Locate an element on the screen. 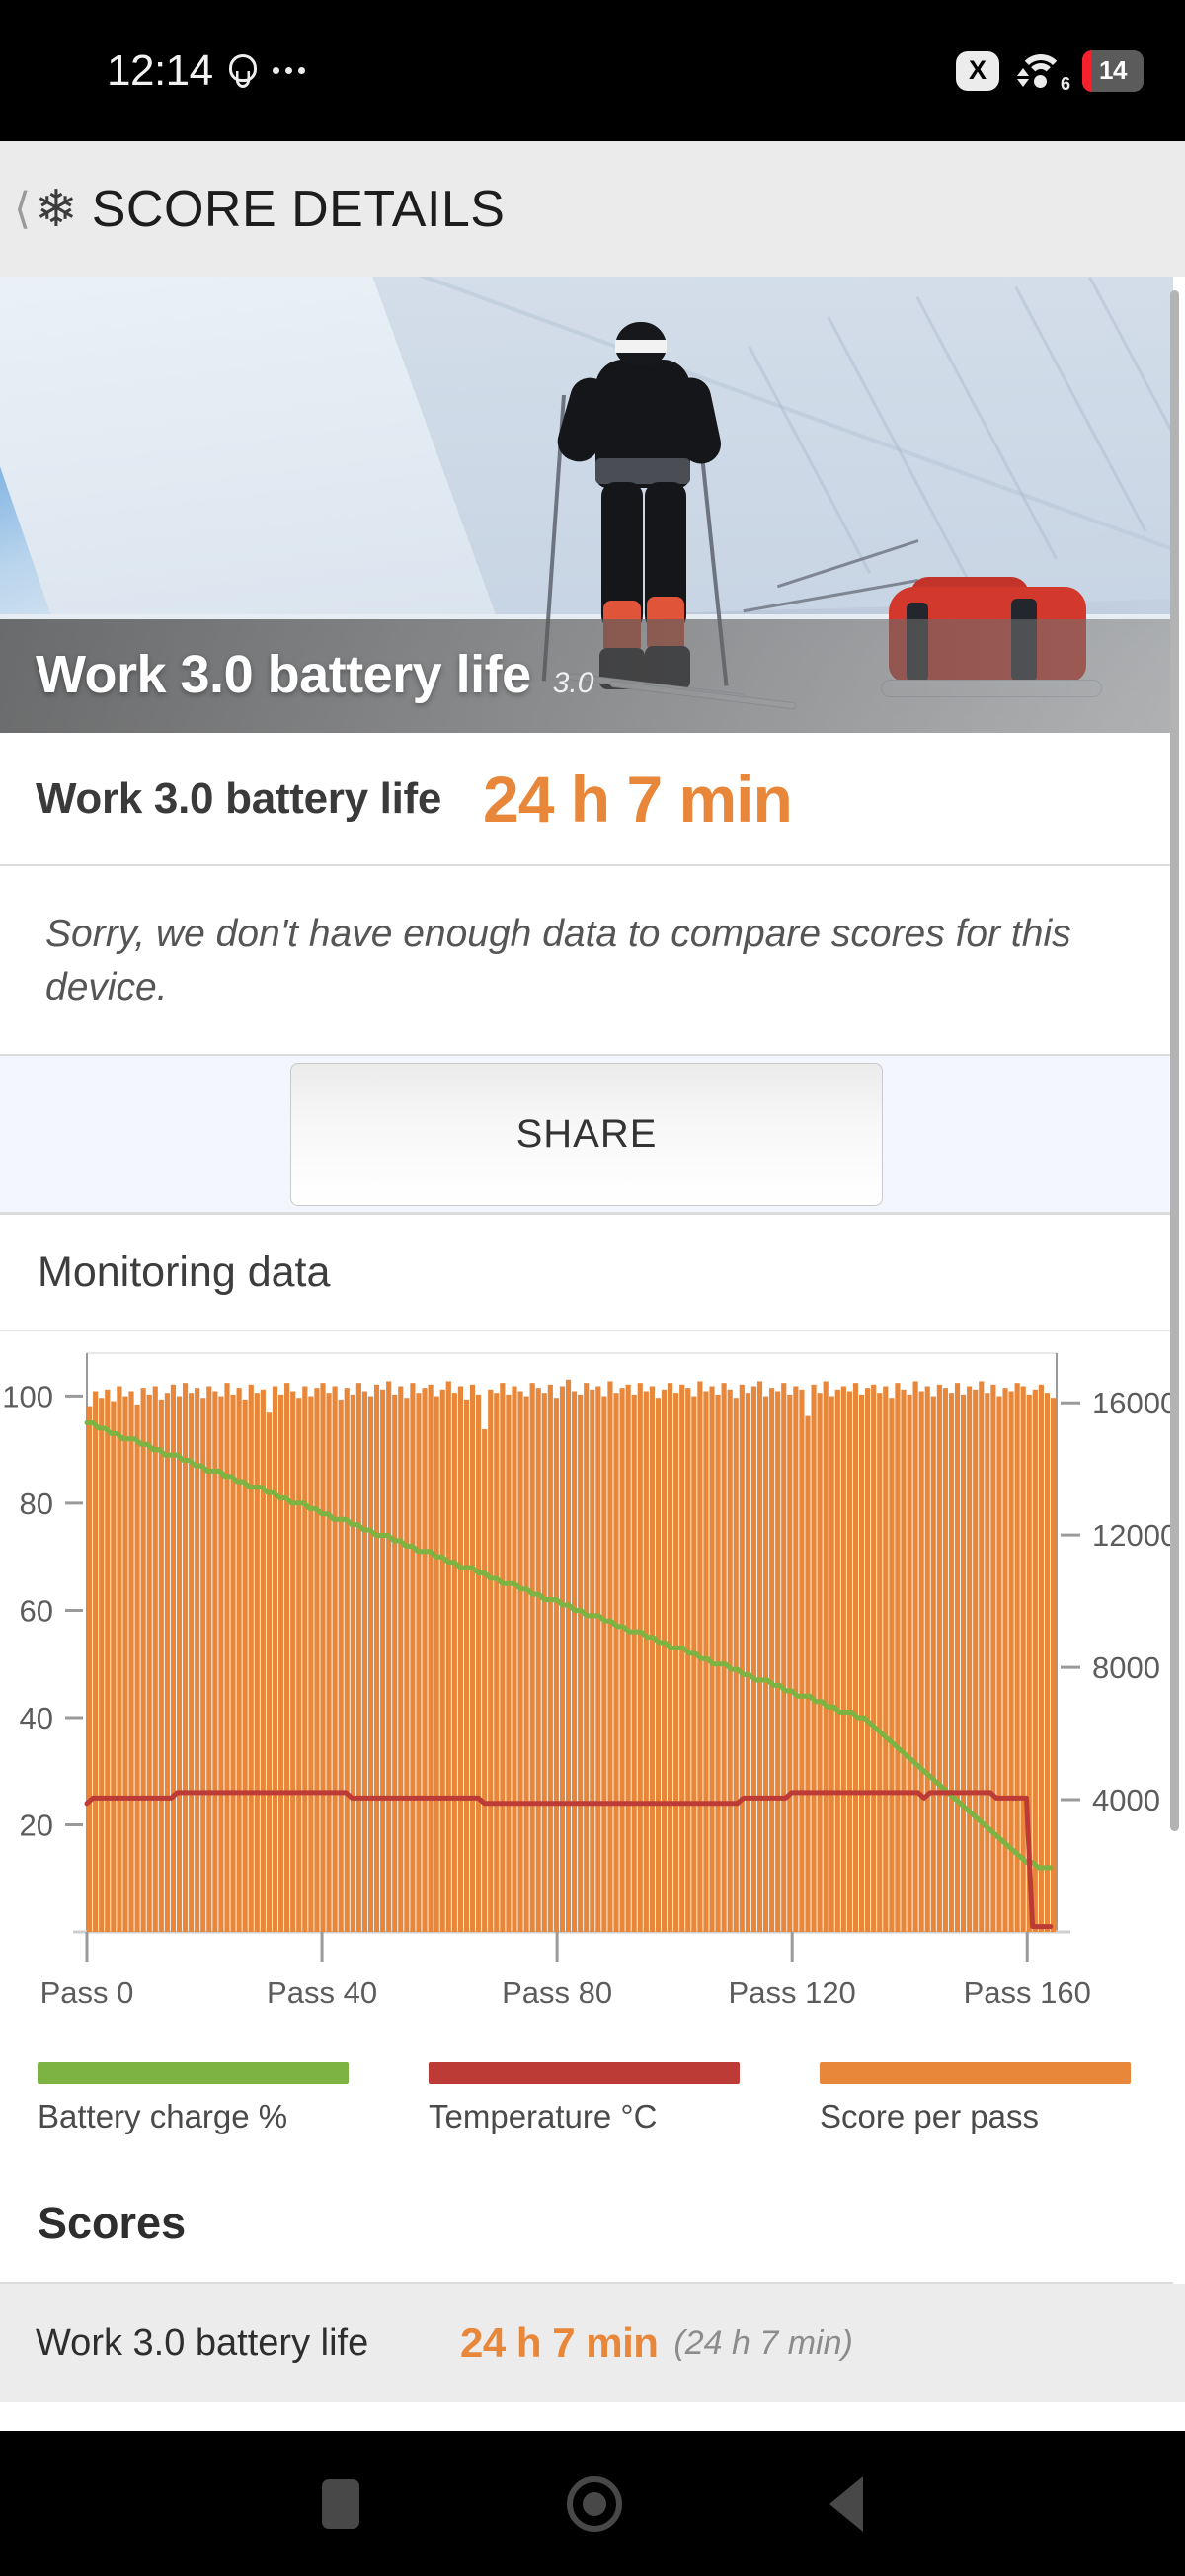 Image resolution: width=1185 pixels, height=2576 pixels. legend-label-battery: Battery charge % is located at coordinates (163, 2116).